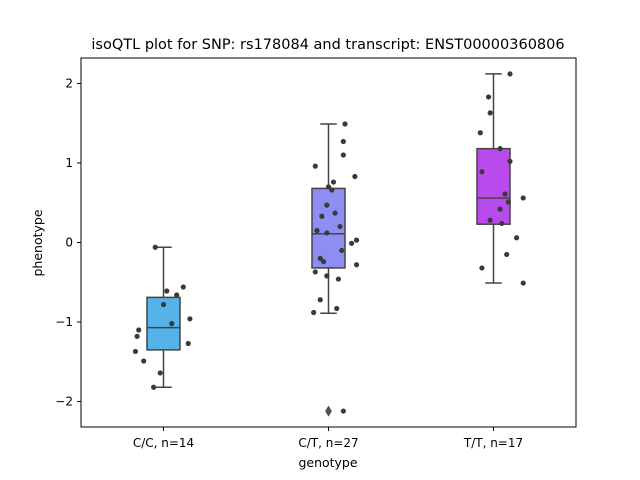  What do you see at coordinates (69, 83) in the screenshot?
I see `y-tick-label: 2` at bounding box center [69, 83].